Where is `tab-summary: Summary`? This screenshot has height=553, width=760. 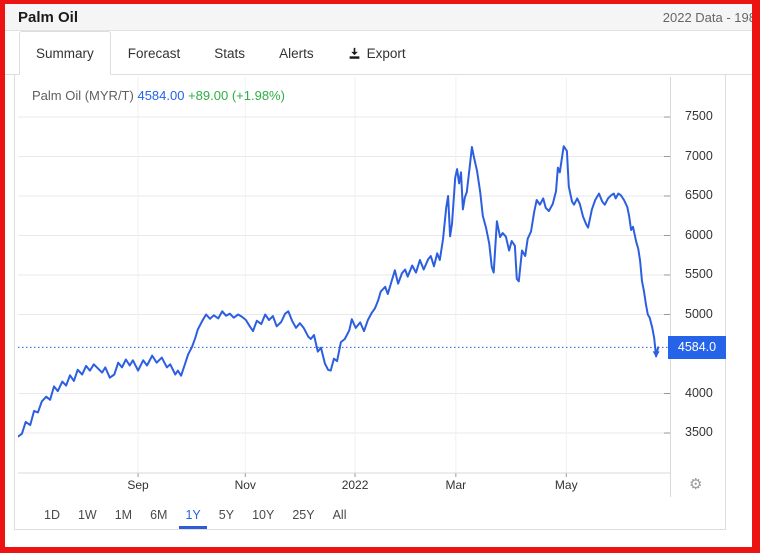
tab-summary: Summary is located at coordinates (65, 53).